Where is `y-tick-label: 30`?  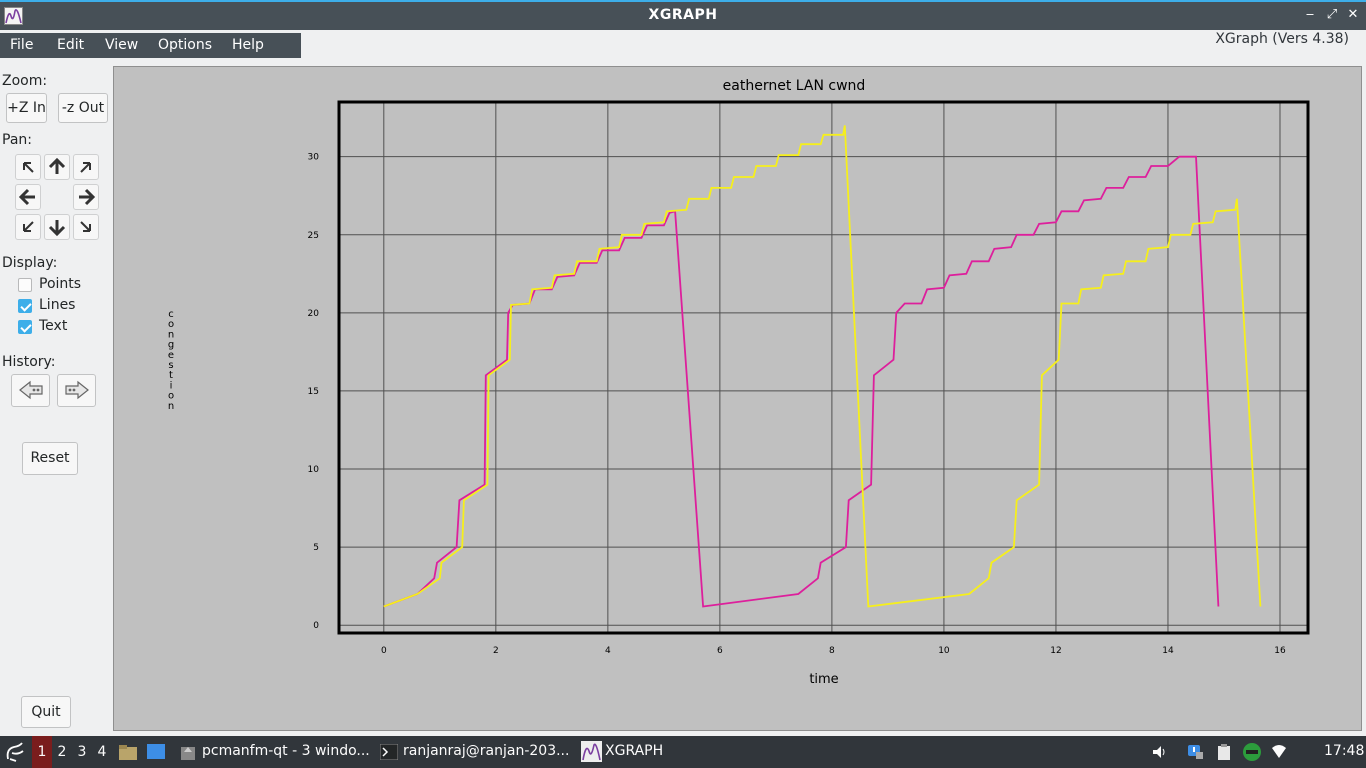 y-tick-label: 30 is located at coordinates (314, 158).